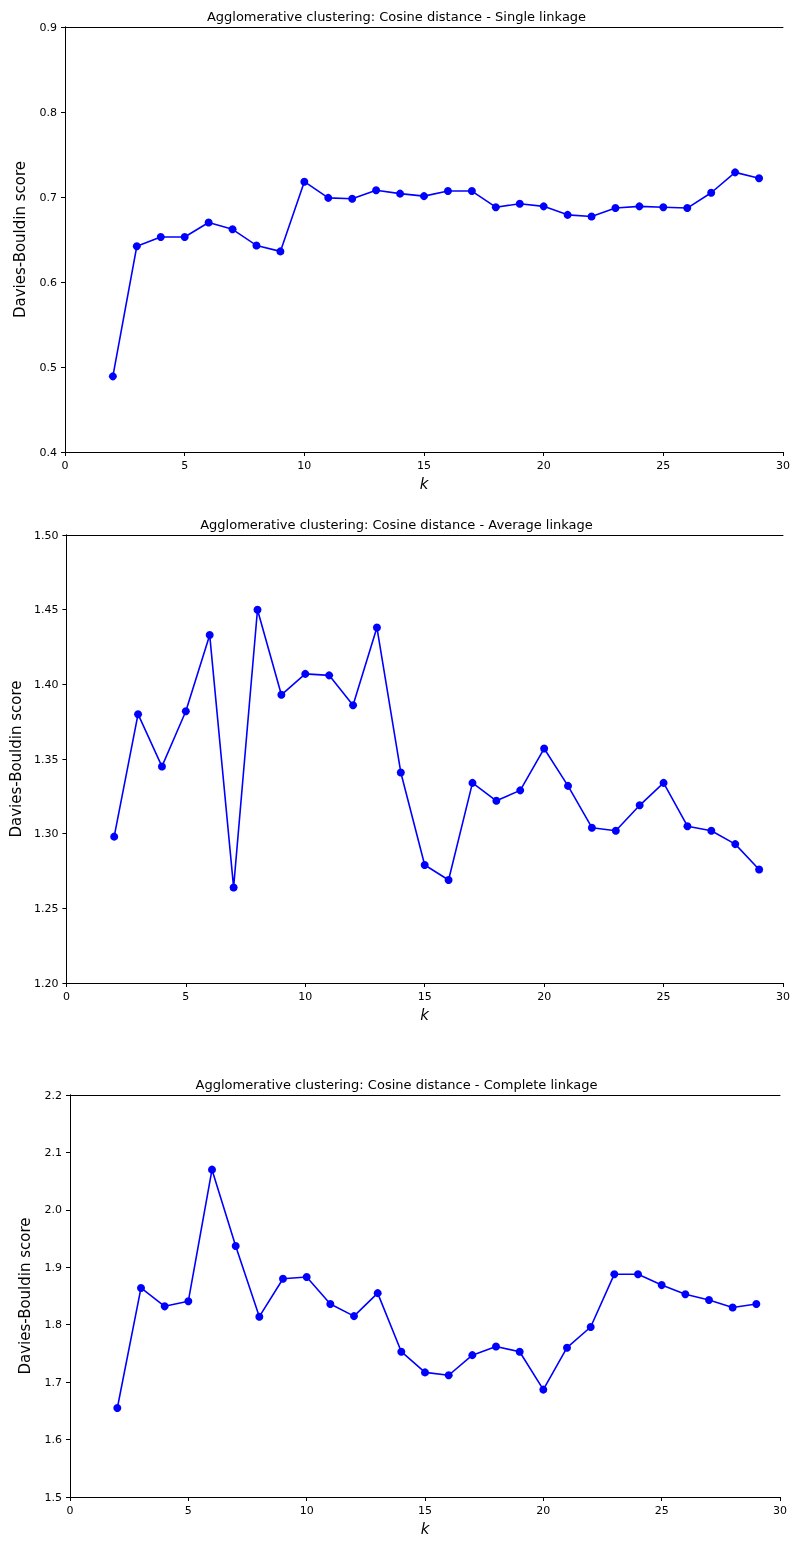 This screenshot has width=793, height=1551. Describe the element at coordinates (46, 610) in the screenshot. I see `y-tick-label: 1.45` at that location.